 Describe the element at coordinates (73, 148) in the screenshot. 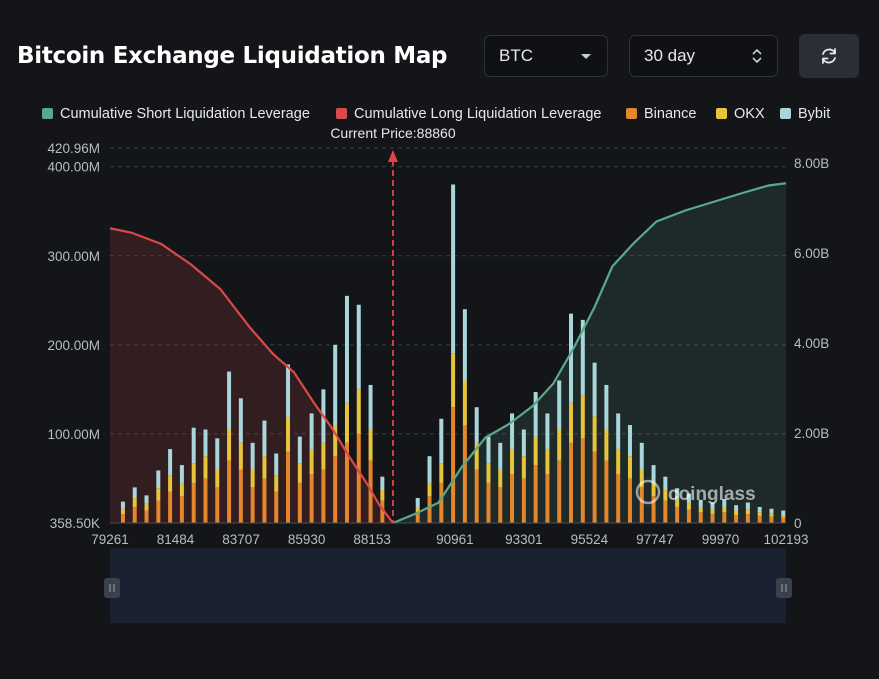

I see `y-left-tick-label: 420.96M` at that location.